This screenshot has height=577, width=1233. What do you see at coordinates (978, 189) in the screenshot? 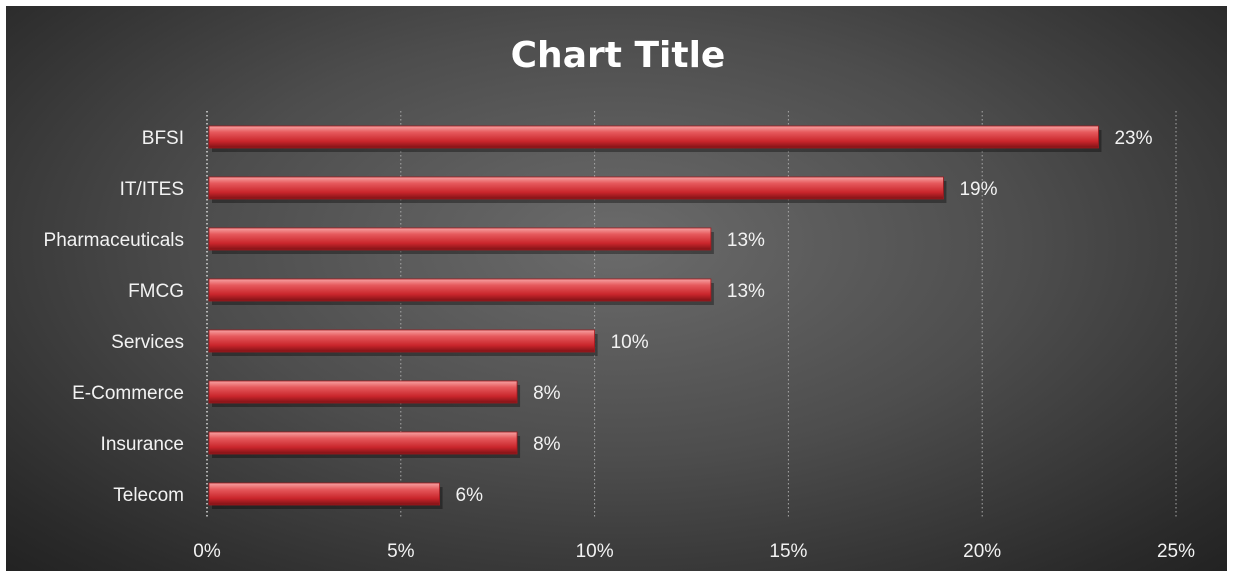
I see `data-label: 19%` at bounding box center [978, 189].